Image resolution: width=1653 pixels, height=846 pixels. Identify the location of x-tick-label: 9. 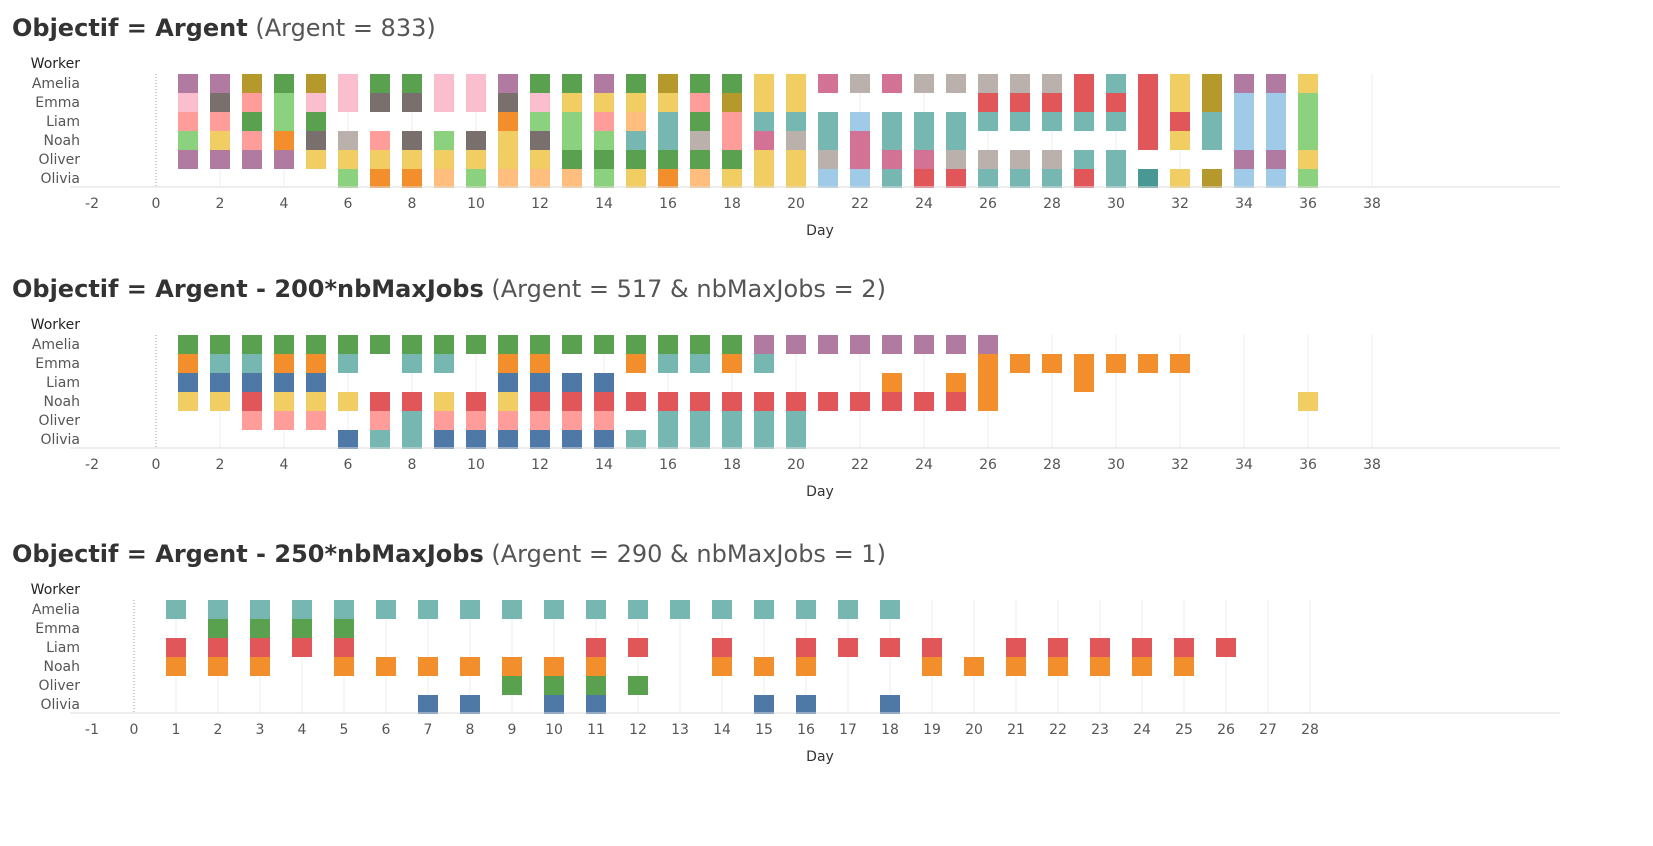
(512, 730).